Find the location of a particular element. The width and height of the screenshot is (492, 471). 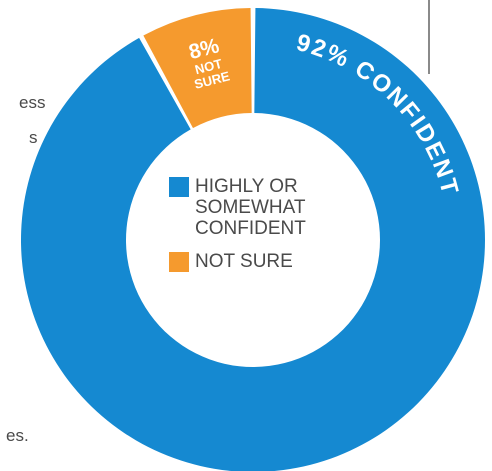

legend-label-not-sure: NOT SURE is located at coordinates (244, 261).